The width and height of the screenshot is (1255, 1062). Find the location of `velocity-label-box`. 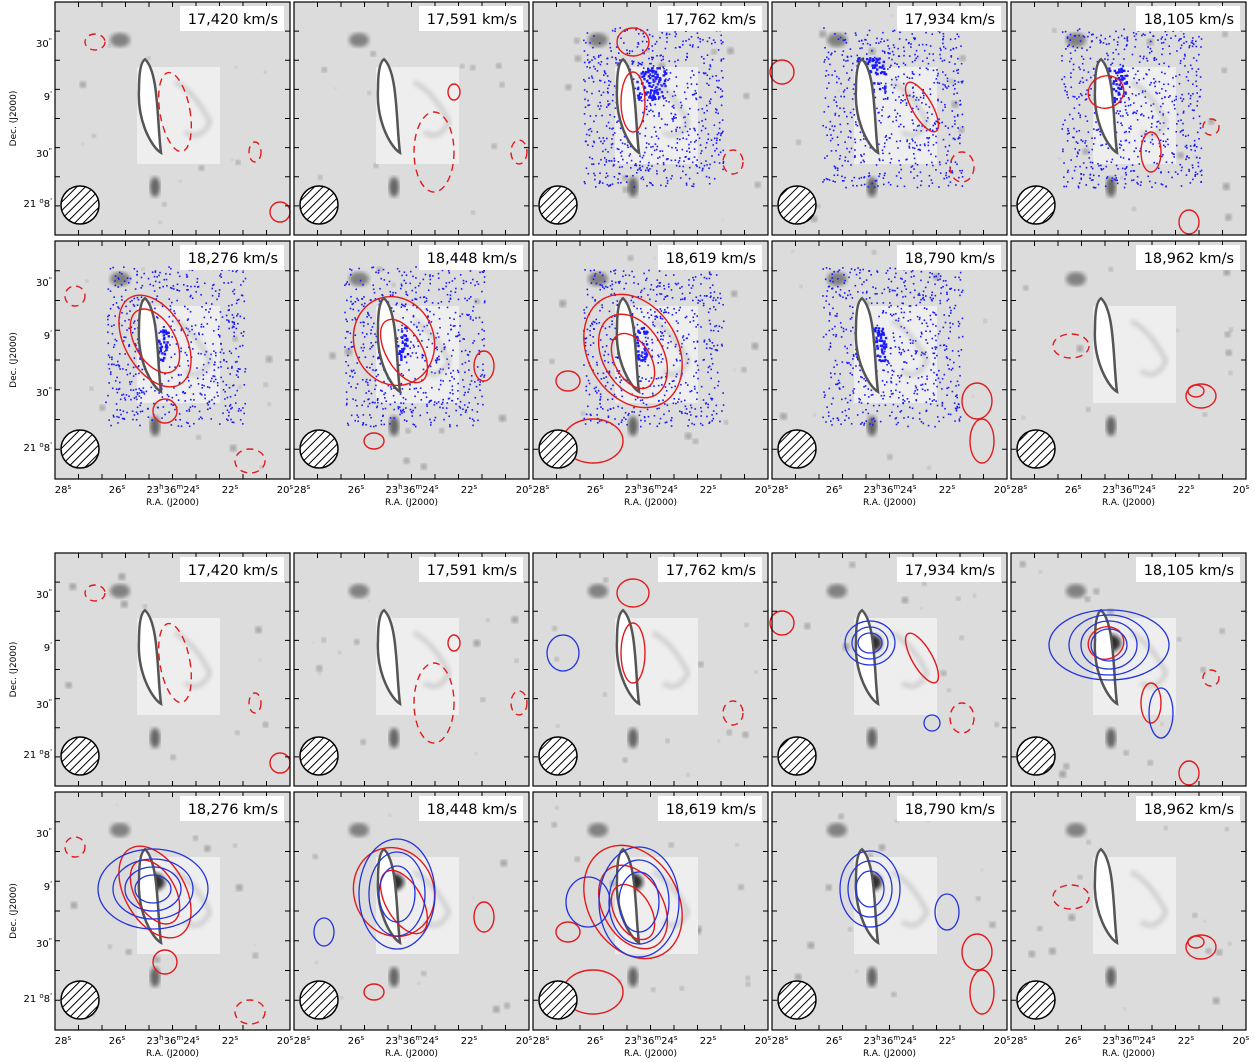

velocity-label-box is located at coordinates (232, 18).